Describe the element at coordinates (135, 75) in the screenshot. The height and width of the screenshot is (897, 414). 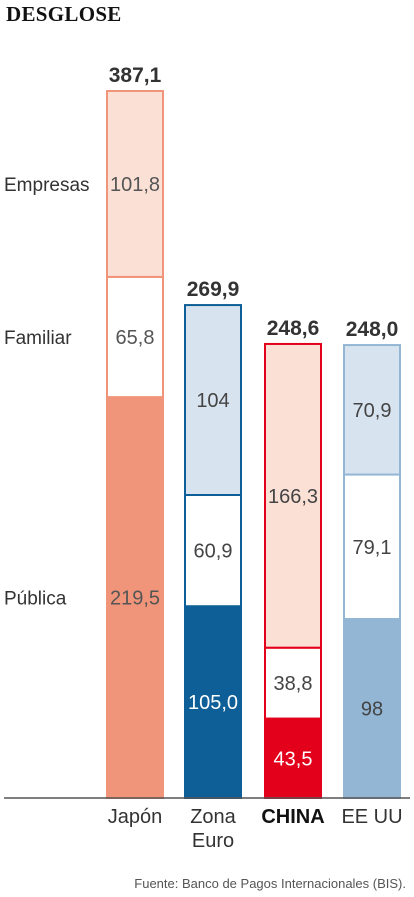
I see `total-label-japon: 387,1` at that location.